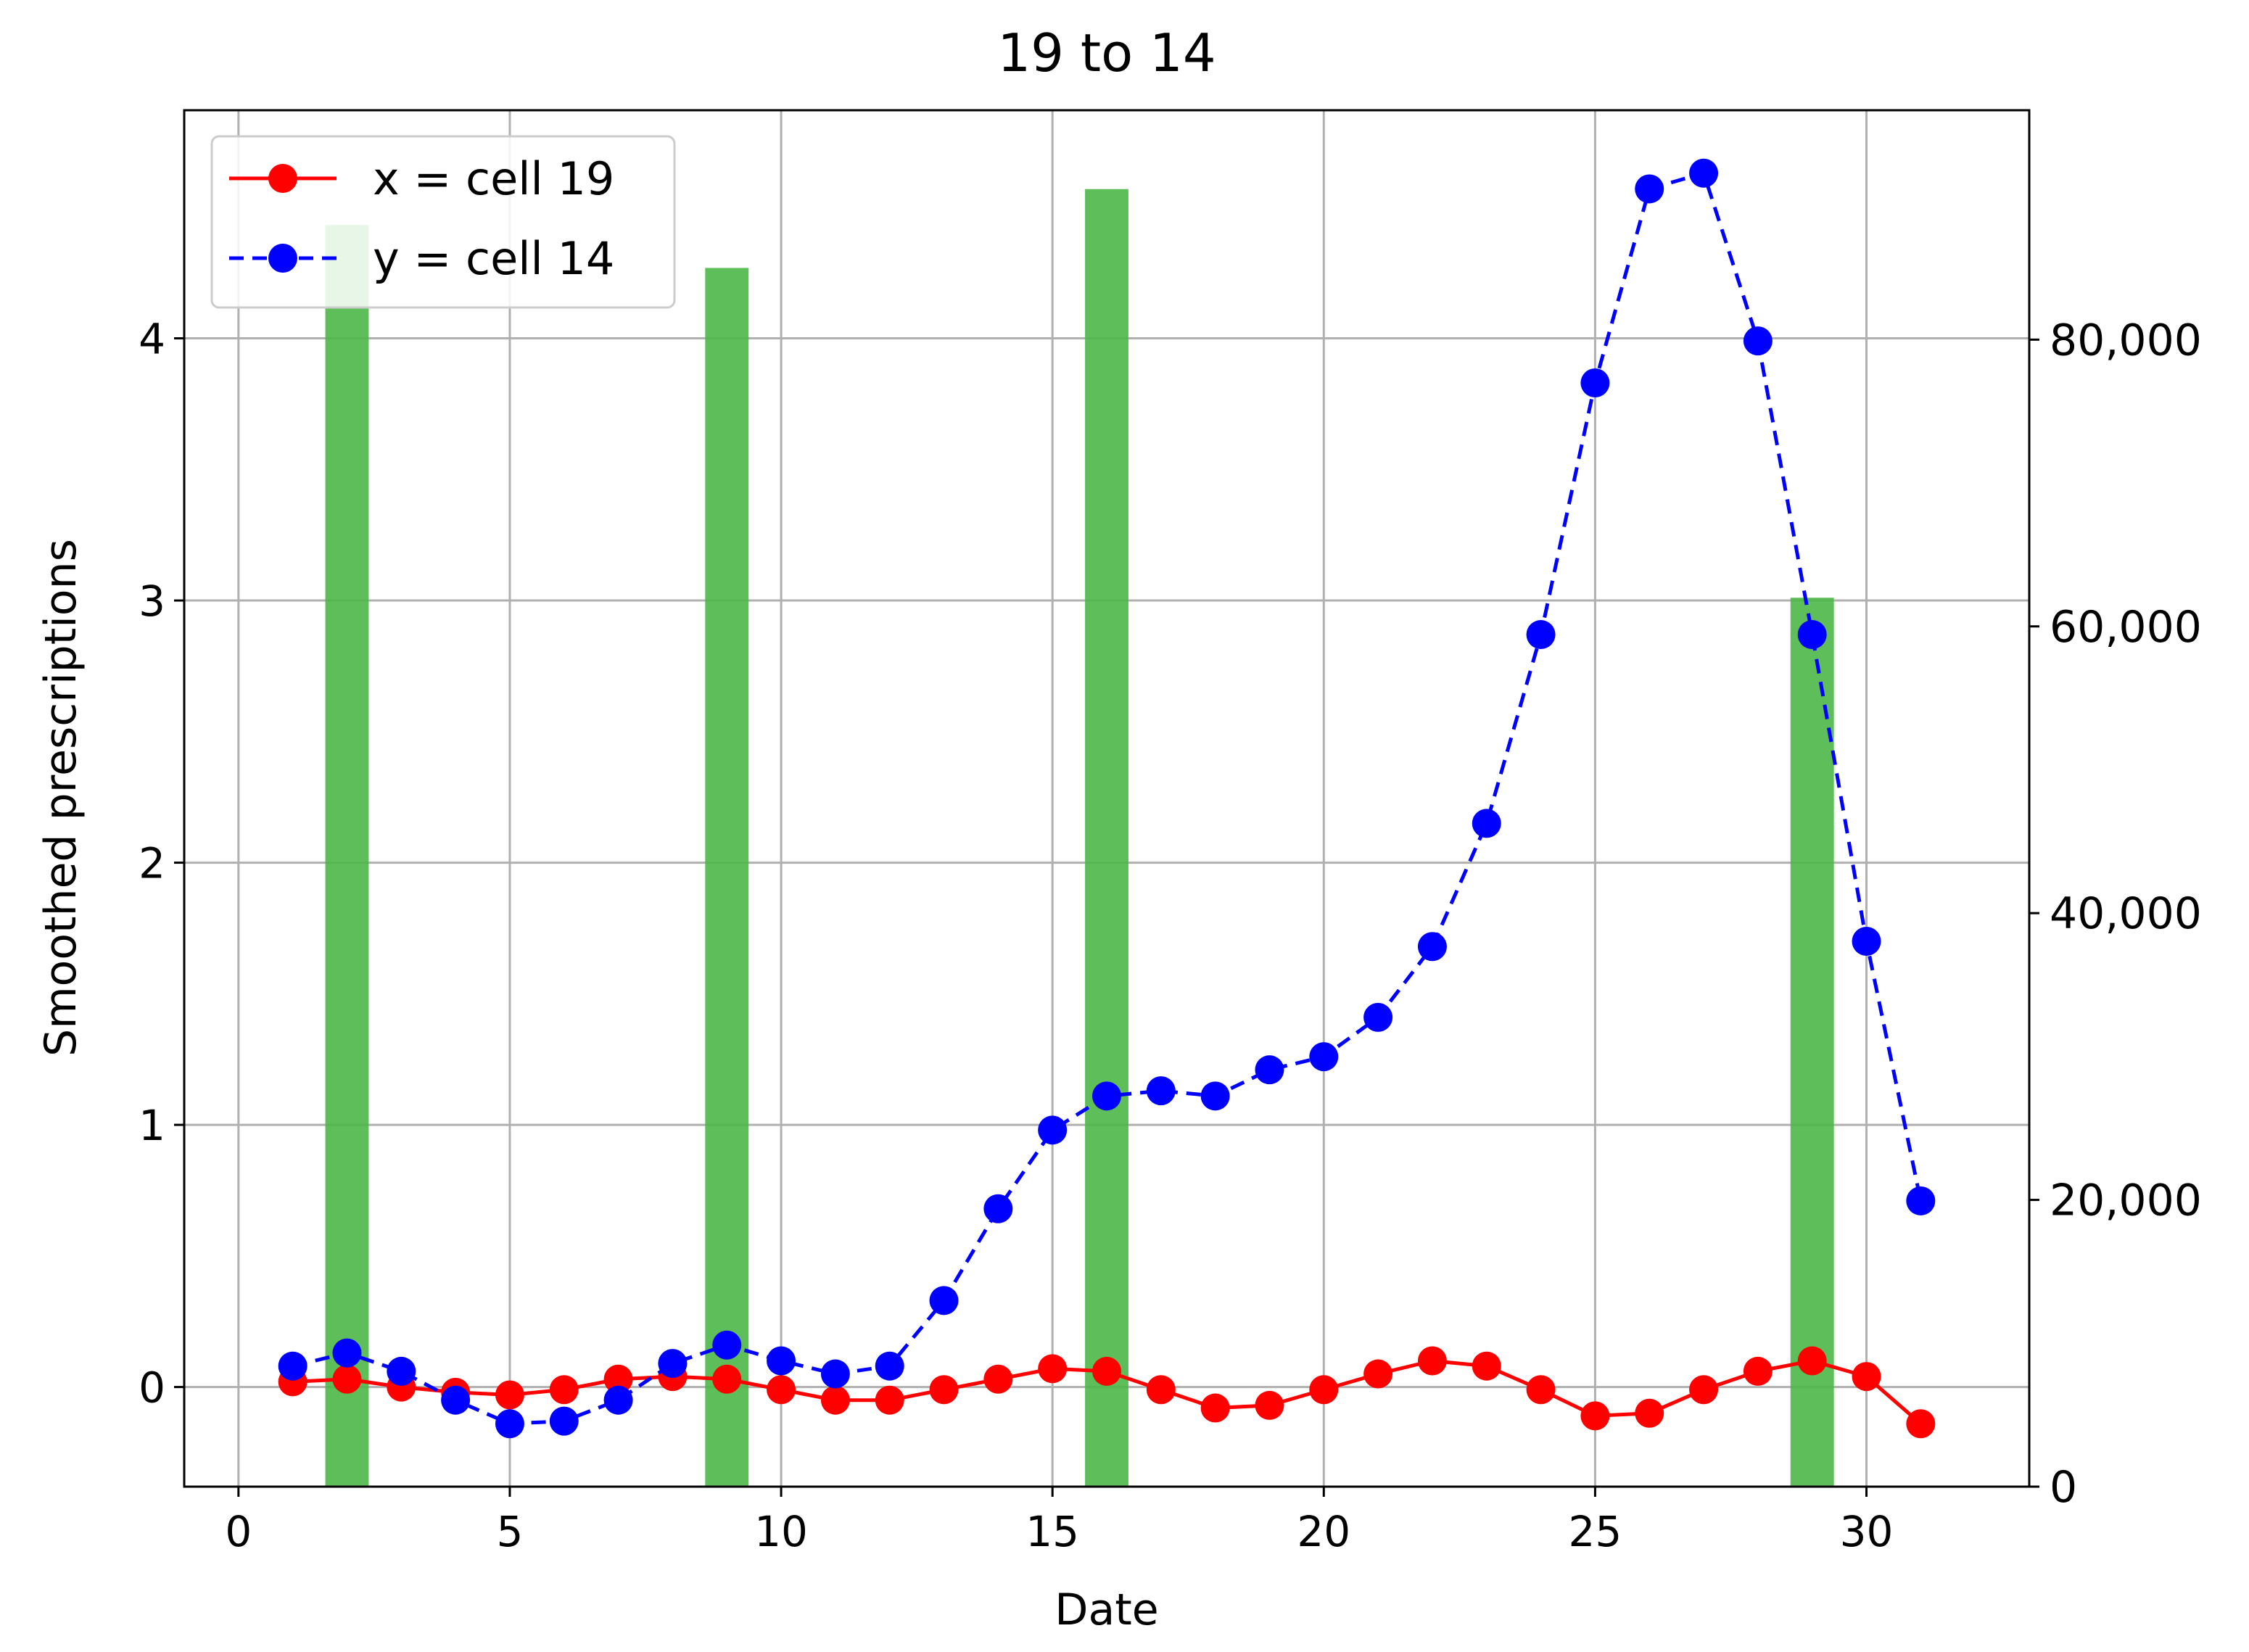  Describe the element at coordinates (509, 1531) in the screenshot. I see `x-tick-label: 5` at that location.